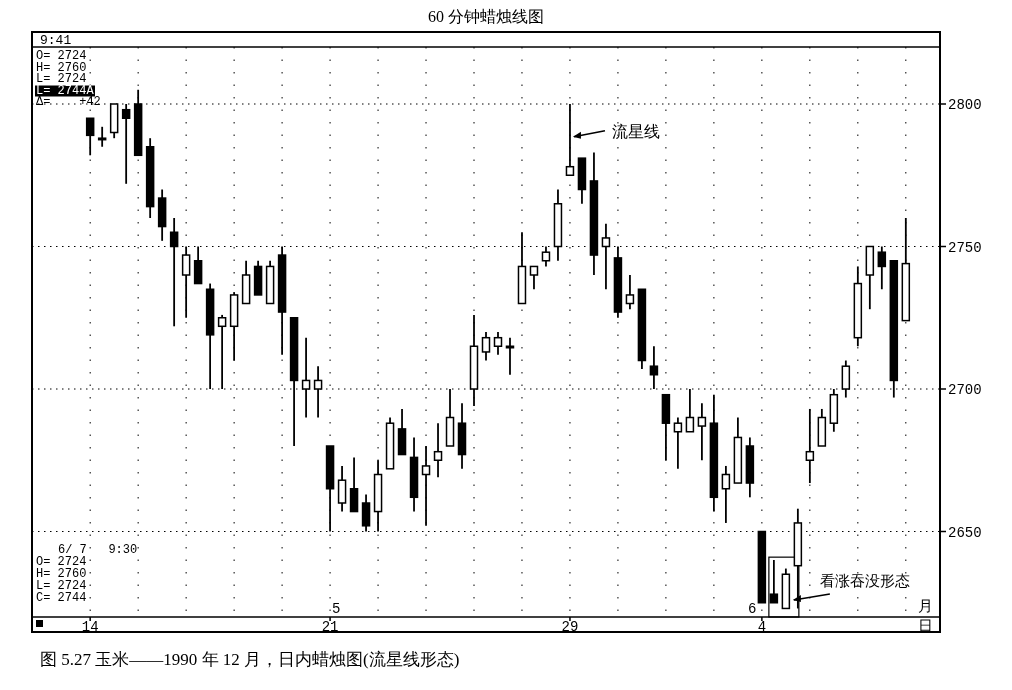 Image resolution: width=1012 pixels, height=690 pixels. I want to click on annotation: Δ= +42, so click(68, 102).